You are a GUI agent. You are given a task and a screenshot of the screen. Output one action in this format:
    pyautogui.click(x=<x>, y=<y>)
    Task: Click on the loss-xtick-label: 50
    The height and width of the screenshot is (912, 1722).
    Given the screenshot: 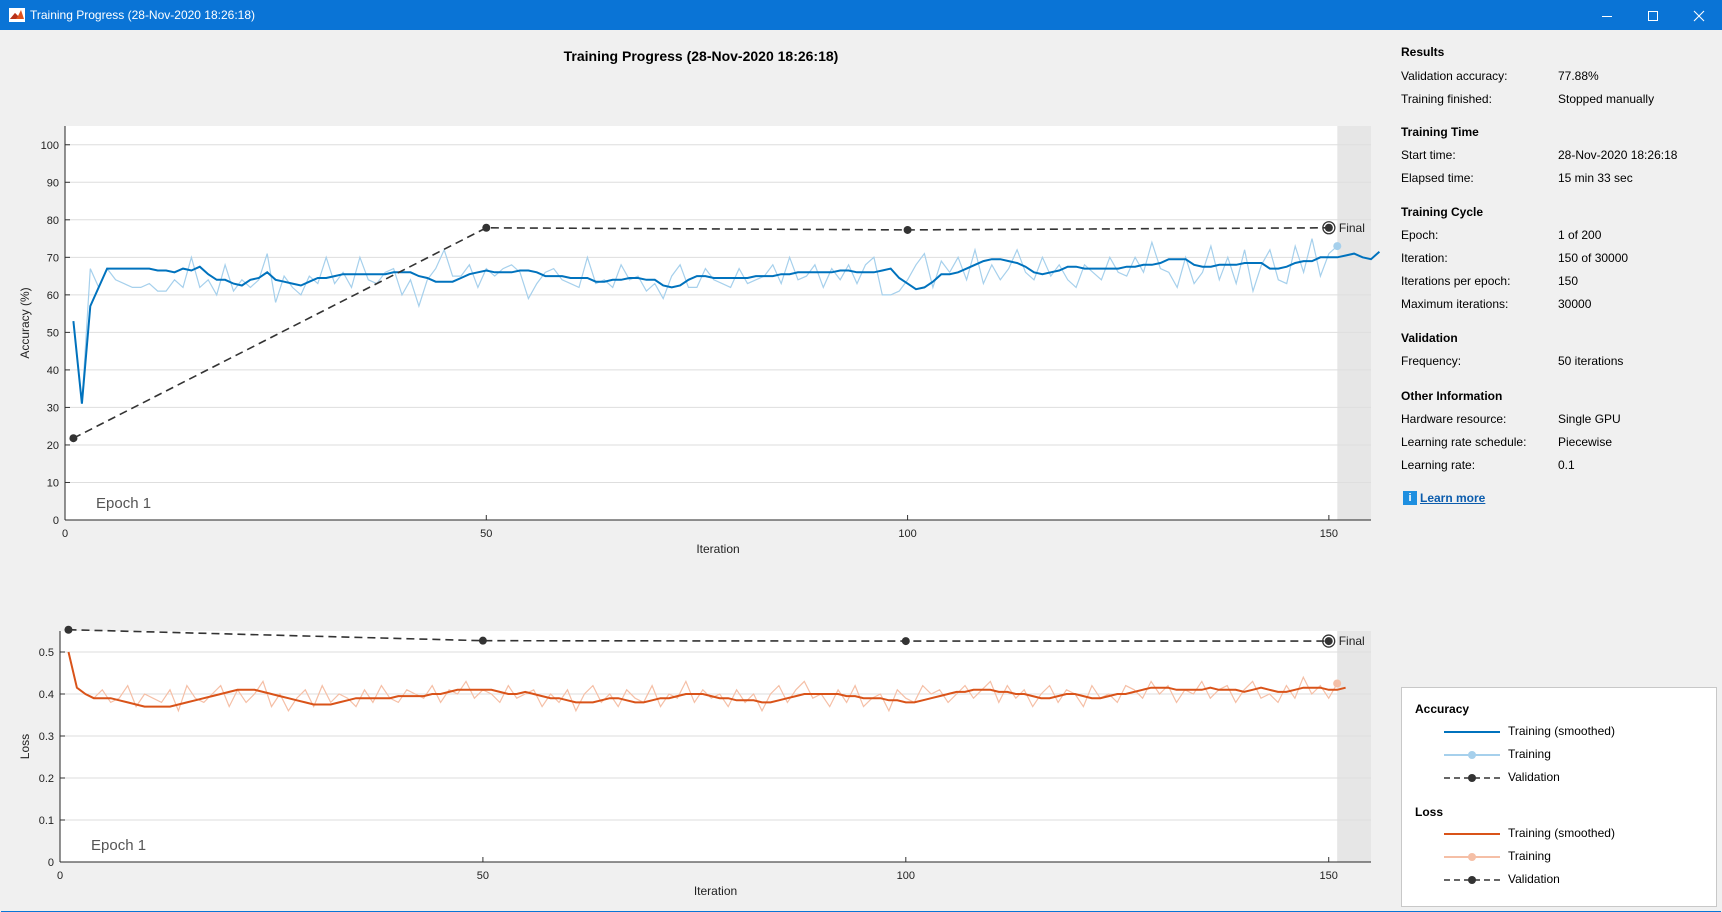 What is the action you would take?
    pyautogui.click(x=483, y=876)
    